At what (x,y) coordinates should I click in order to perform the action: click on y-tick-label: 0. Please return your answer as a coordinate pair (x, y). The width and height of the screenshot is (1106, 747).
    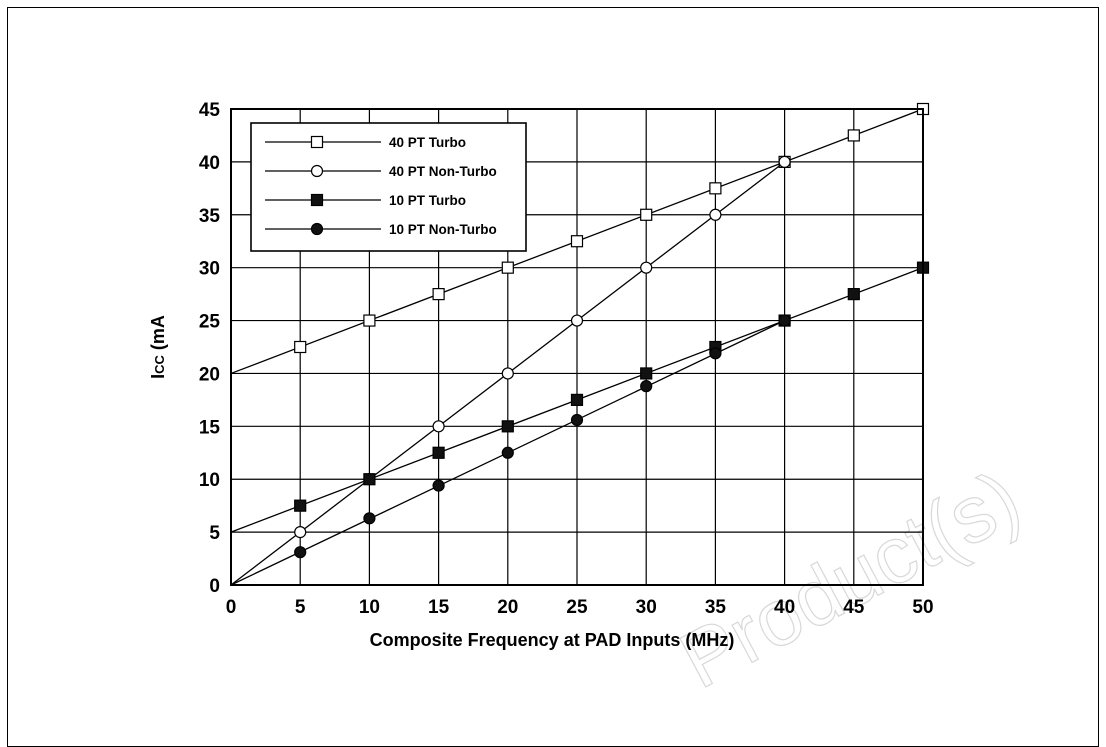
    Looking at the image, I should click on (214, 586).